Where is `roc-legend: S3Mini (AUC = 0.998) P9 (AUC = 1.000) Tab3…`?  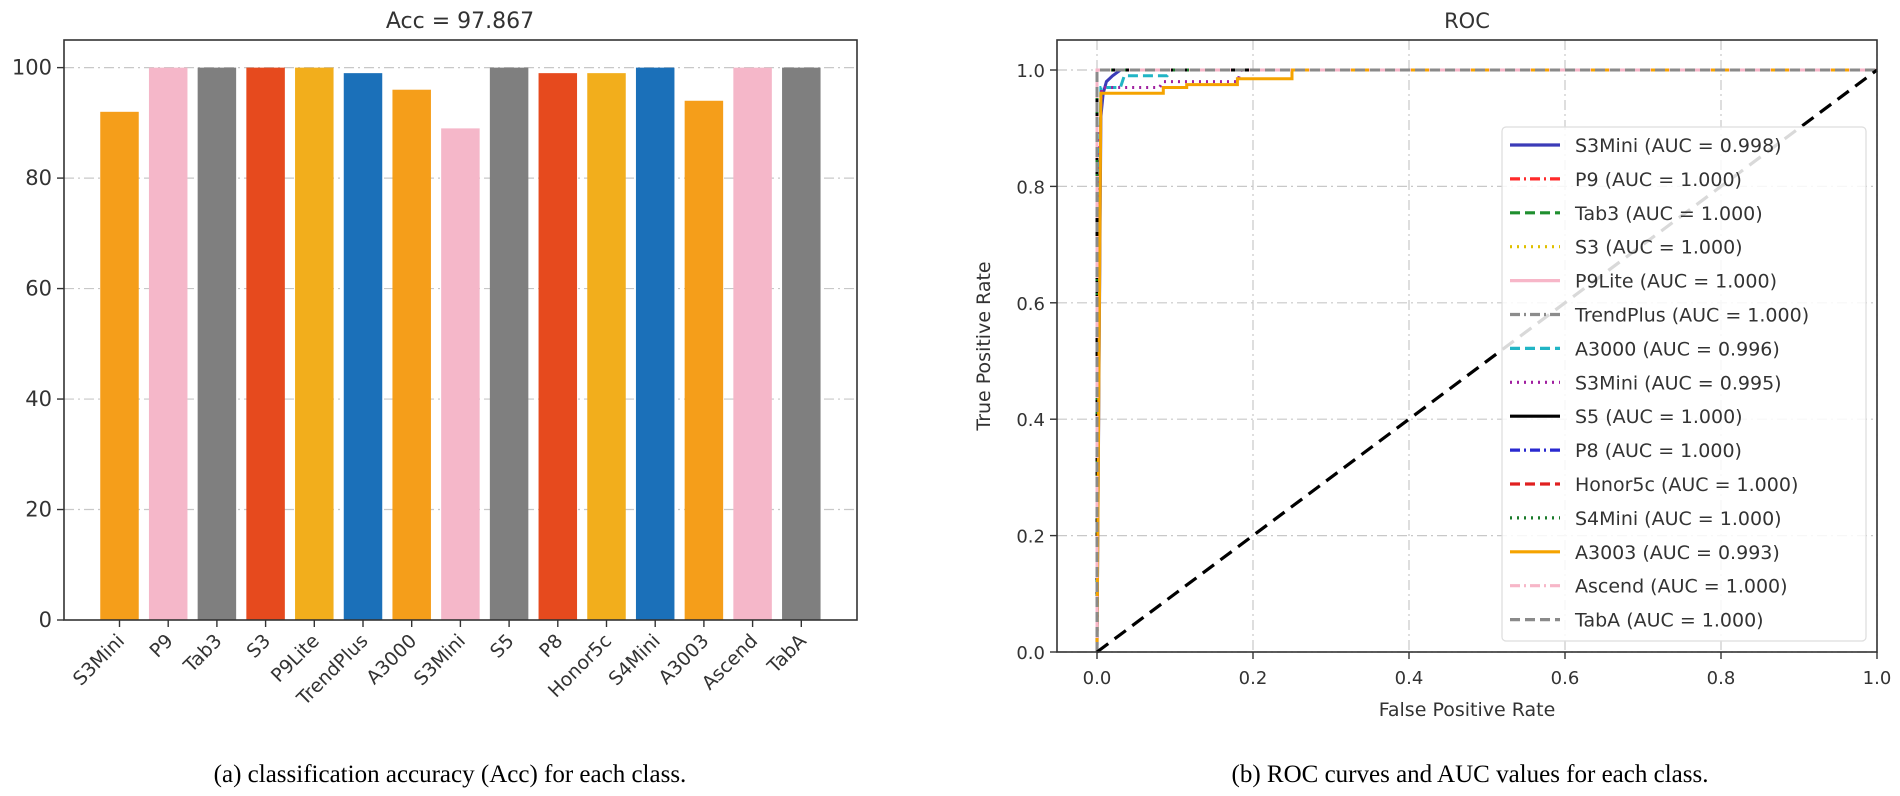
roc-legend: S3Mini (AUC = 0.998) P9 (AUC = 1.000) Tab3… is located at coordinates (1684, 384).